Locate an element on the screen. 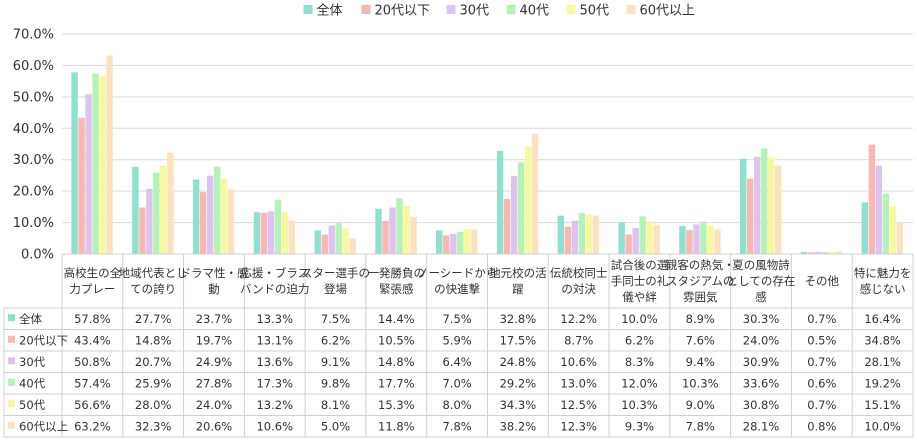 This screenshot has width=917, height=442. table-cell: 27.8% is located at coordinates (214, 383).